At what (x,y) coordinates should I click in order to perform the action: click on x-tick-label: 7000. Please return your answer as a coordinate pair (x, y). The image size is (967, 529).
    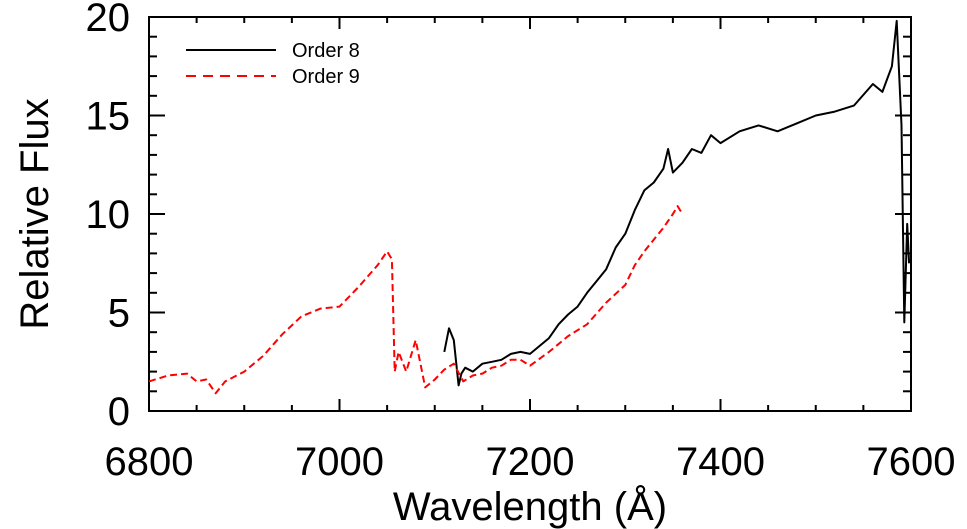
    Looking at the image, I should click on (339, 462).